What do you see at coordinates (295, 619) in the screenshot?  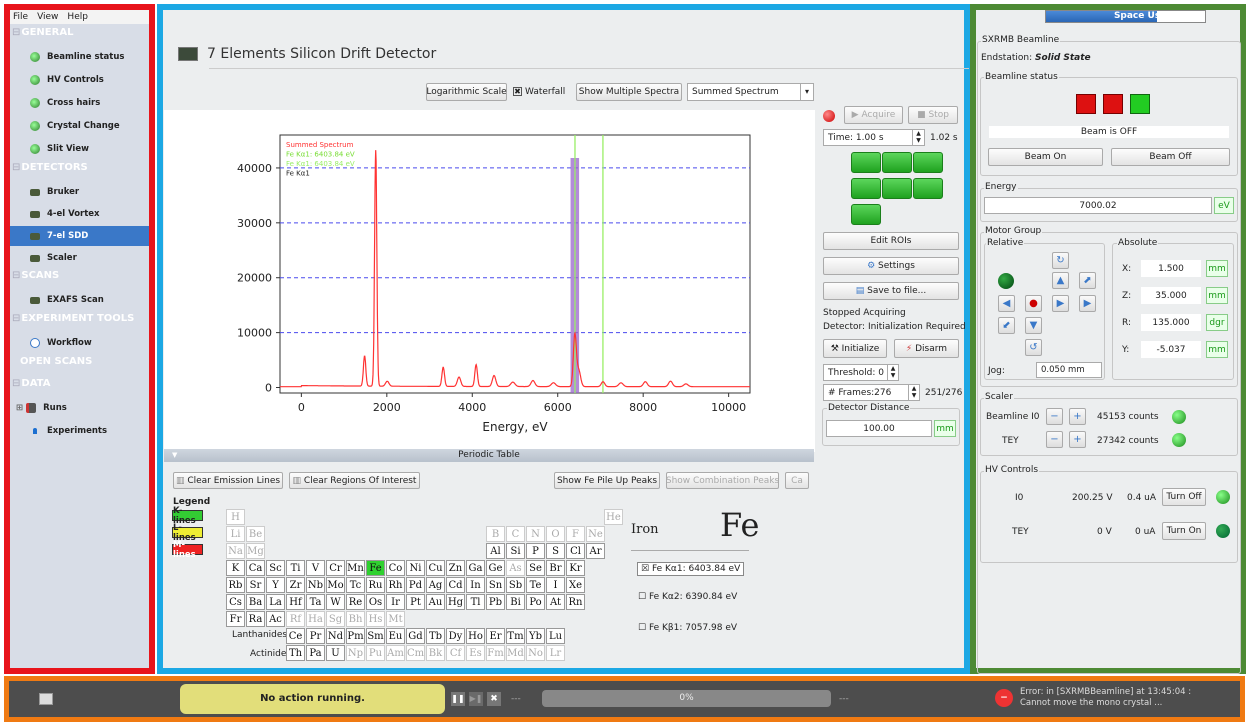 I see `element-rf: Rf` at bounding box center [295, 619].